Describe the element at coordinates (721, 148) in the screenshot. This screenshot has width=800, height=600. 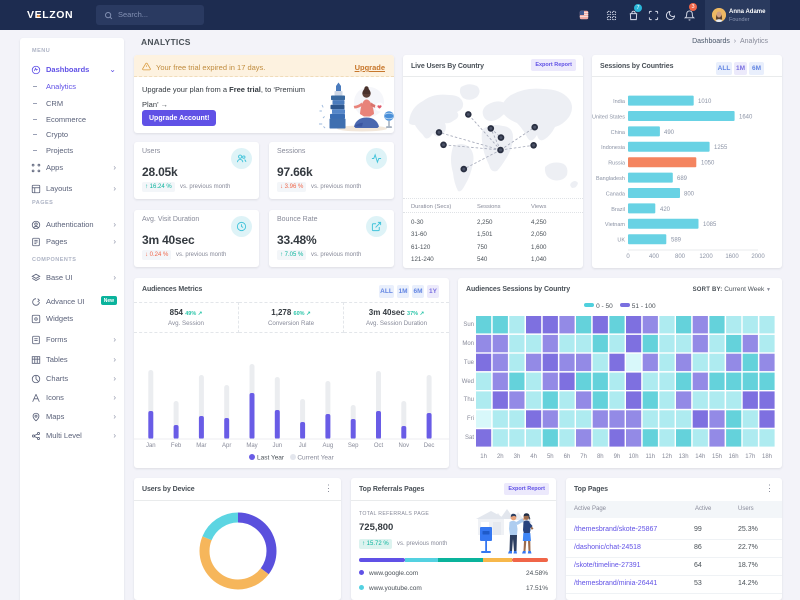
I see `svg-text: 1255` at that location.